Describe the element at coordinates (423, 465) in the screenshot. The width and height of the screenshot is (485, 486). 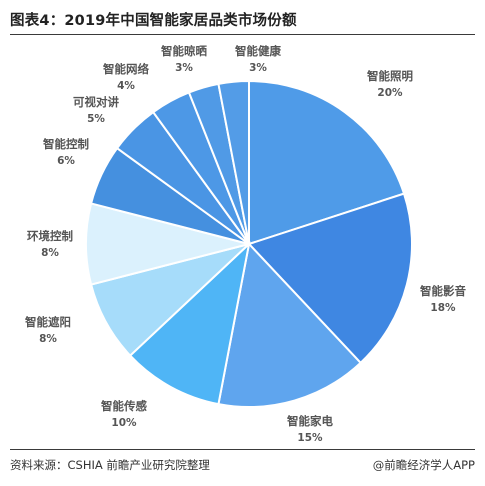
I see `brand-label: @前瞻经济学人APP` at that location.